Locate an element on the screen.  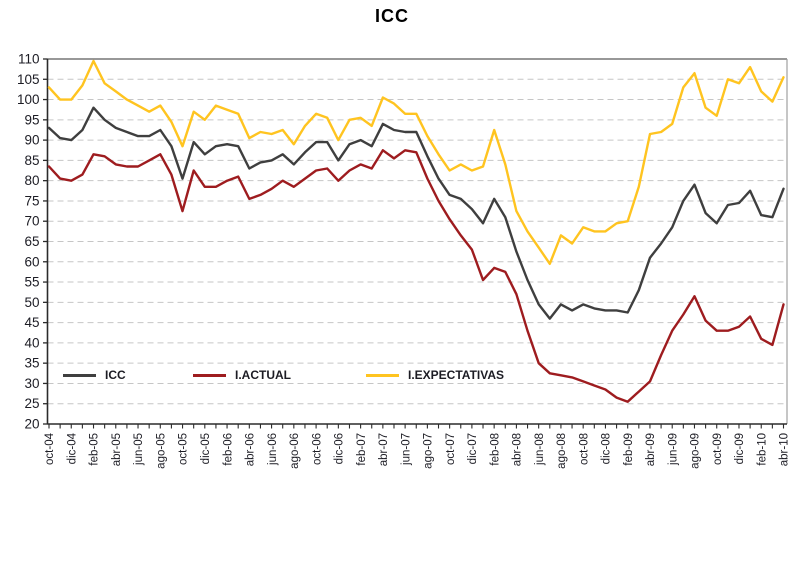
legend-item-expectativas: I.EXPECTATIVAS is located at coordinates (435, 375).